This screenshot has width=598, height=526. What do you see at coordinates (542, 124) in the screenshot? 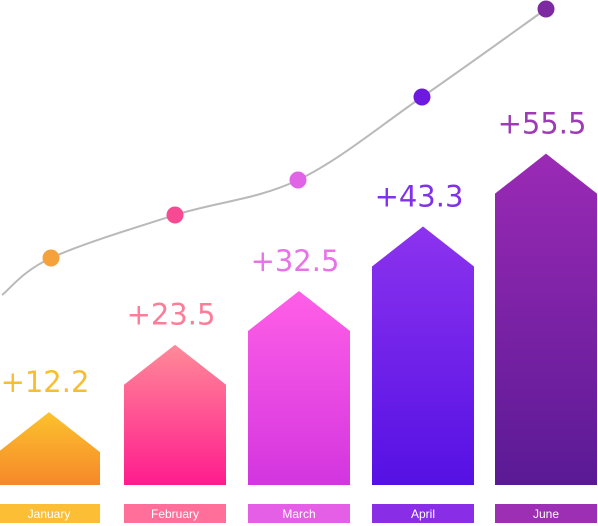
I see `value-label-june: +55.5` at bounding box center [542, 124].